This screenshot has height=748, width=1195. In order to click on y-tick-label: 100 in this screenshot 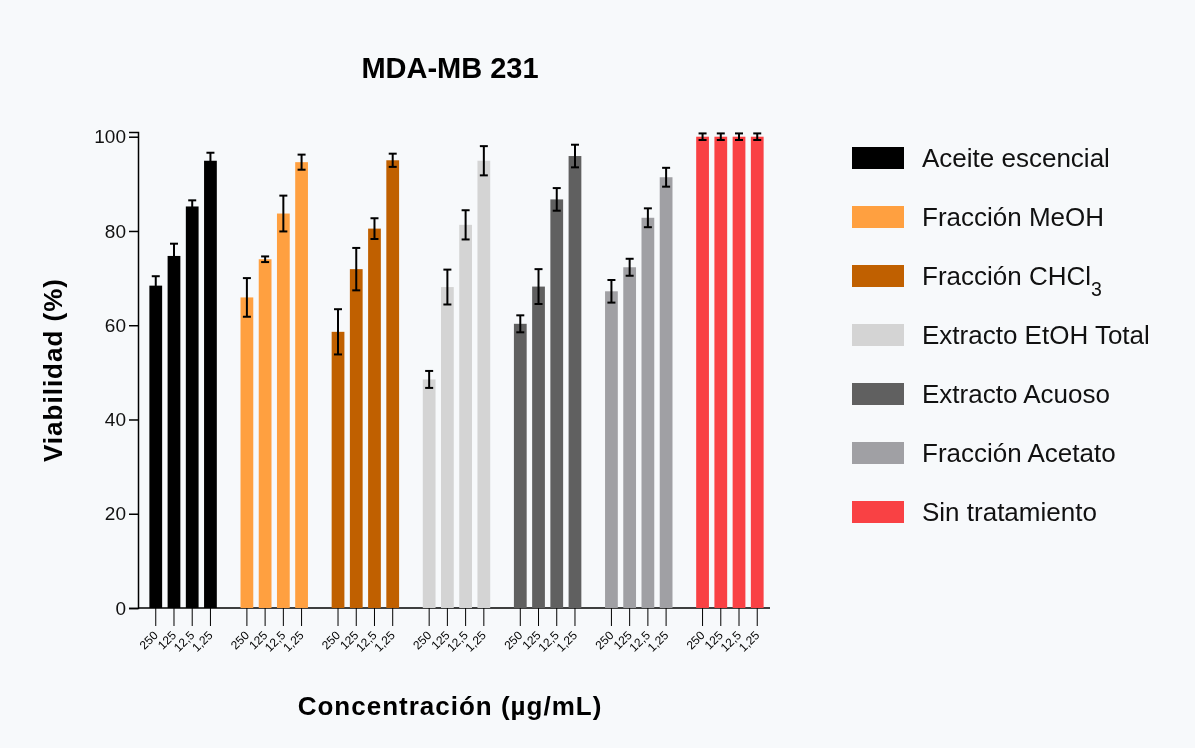, I will do `click(110, 137)`.